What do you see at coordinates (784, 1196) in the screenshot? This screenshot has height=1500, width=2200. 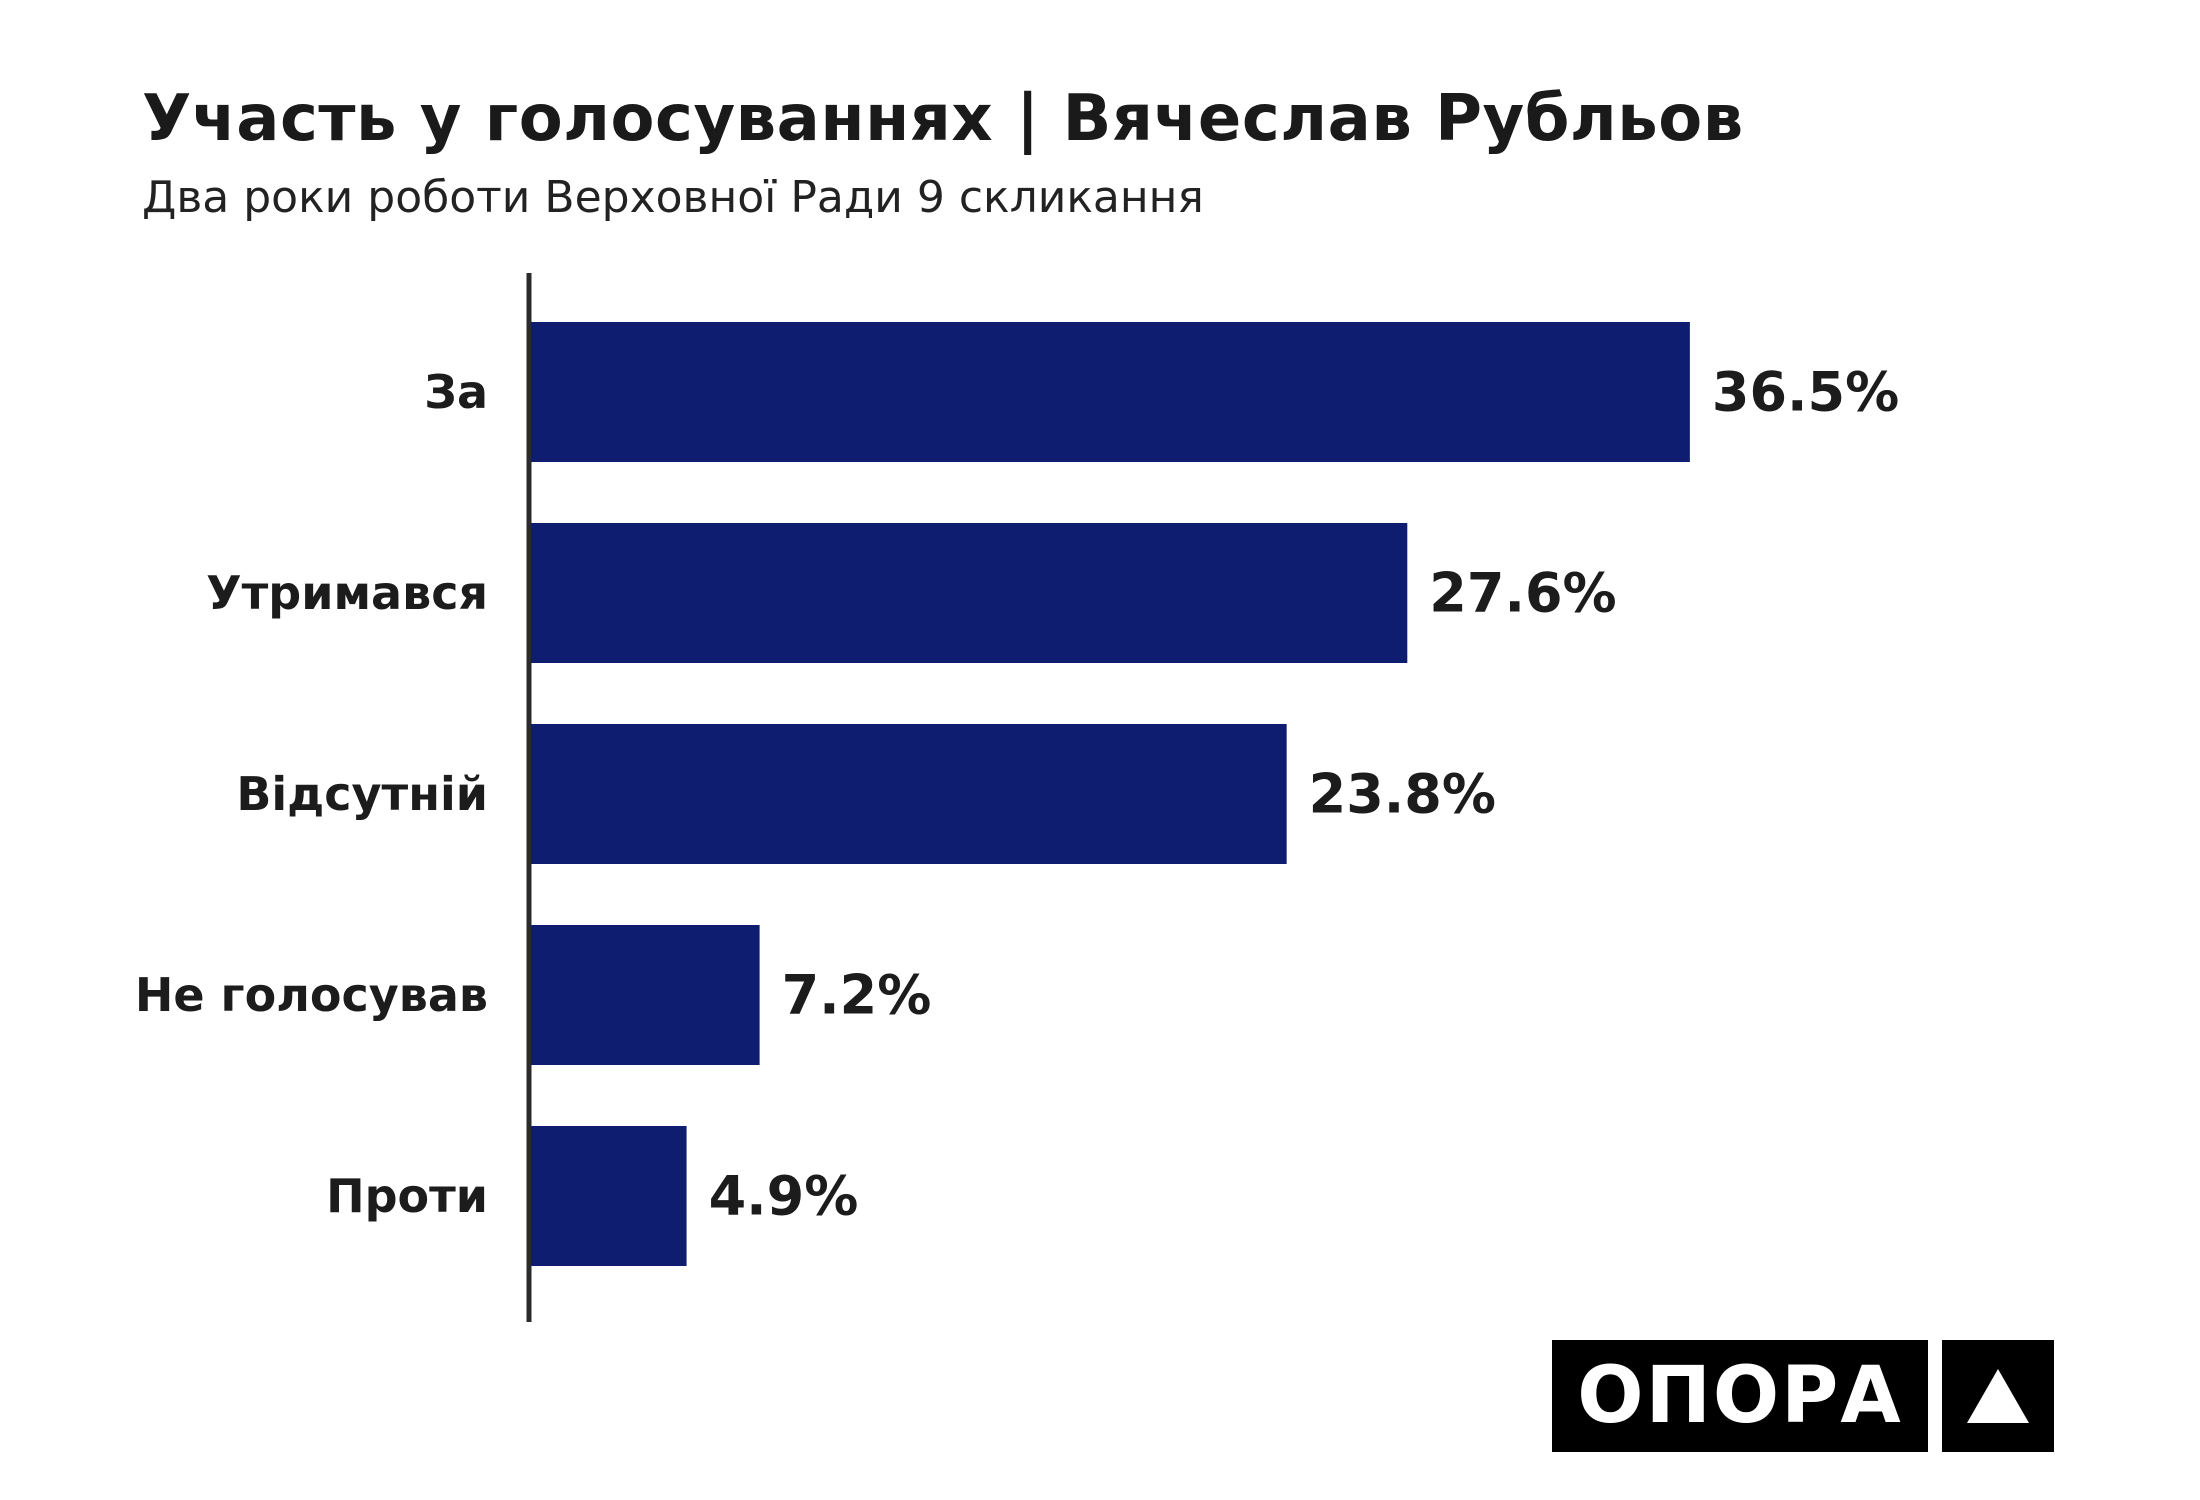 I see `value-label: 4.9%` at bounding box center [784, 1196].